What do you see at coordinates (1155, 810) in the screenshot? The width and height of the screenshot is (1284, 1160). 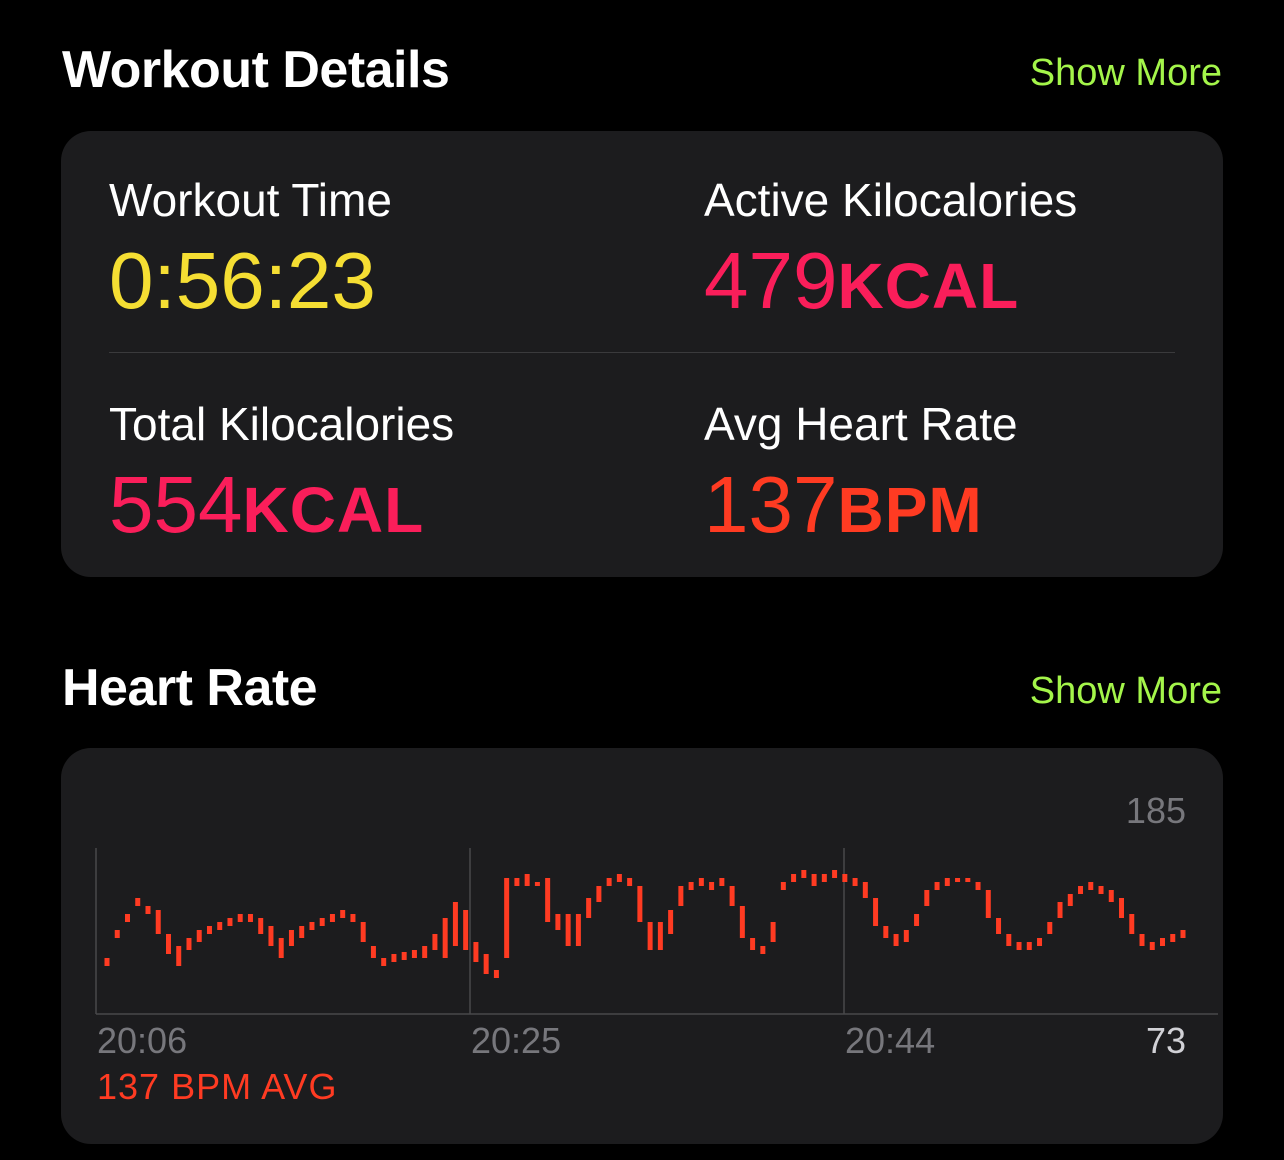 I see `y-max-label: 185` at bounding box center [1155, 810].